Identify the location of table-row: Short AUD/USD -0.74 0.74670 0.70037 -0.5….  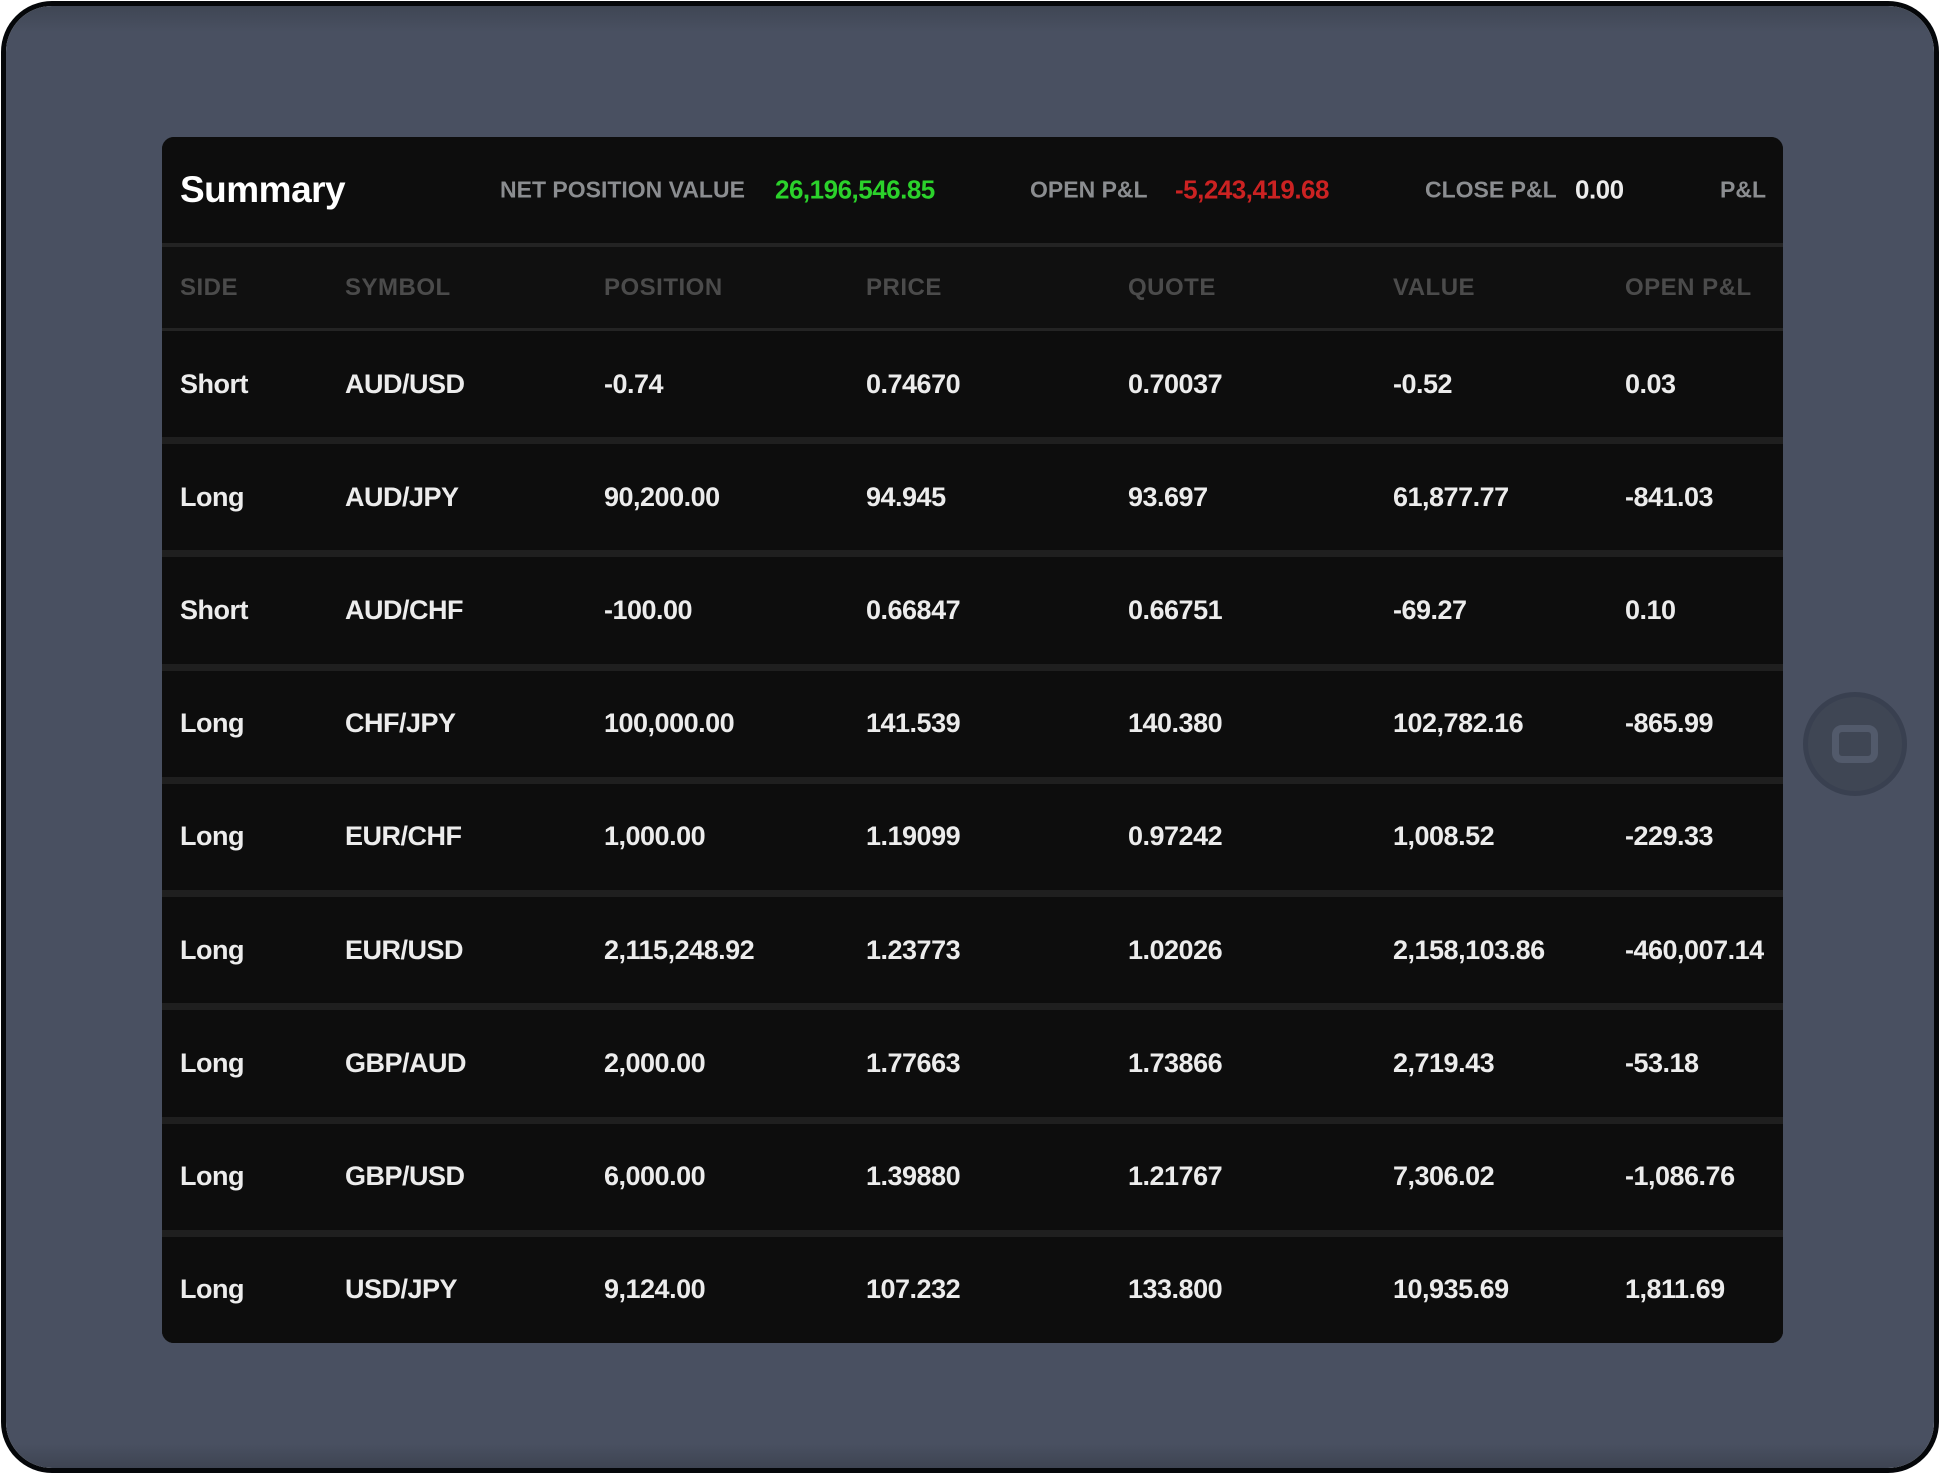
(972, 384).